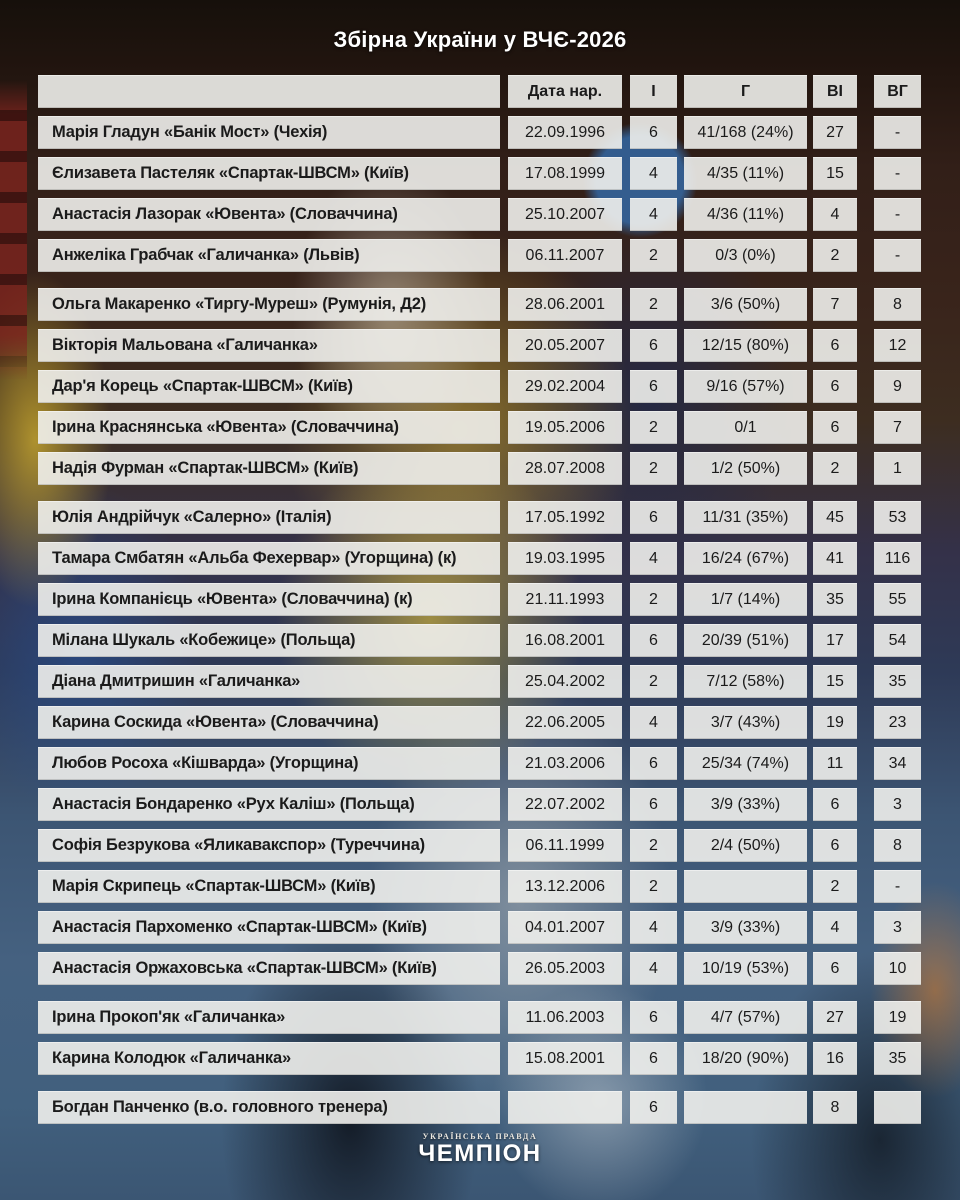 The image size is (960, 1200). What do you see at coordinates (897, 968) in the screenshot?
I see `cell-vg: 10` at bounding box center [897, 968].